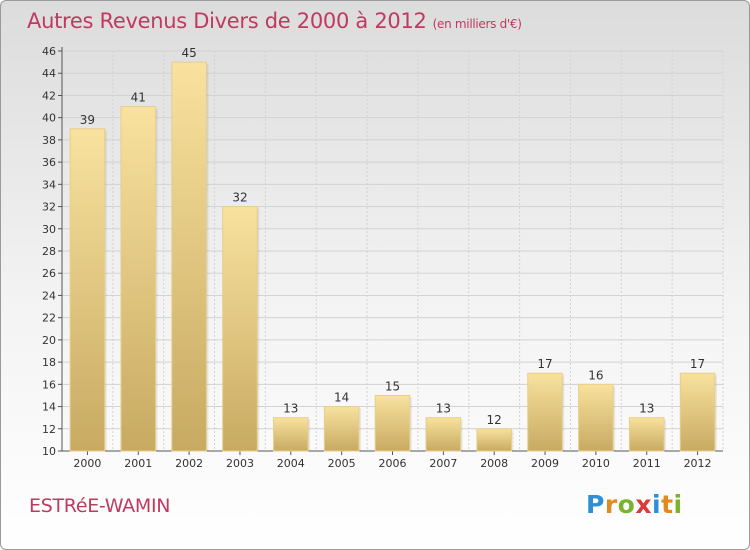  Describe the element at coordinates (49, 207) in the screenshot. I see `y-tick-label: 32` at that location.